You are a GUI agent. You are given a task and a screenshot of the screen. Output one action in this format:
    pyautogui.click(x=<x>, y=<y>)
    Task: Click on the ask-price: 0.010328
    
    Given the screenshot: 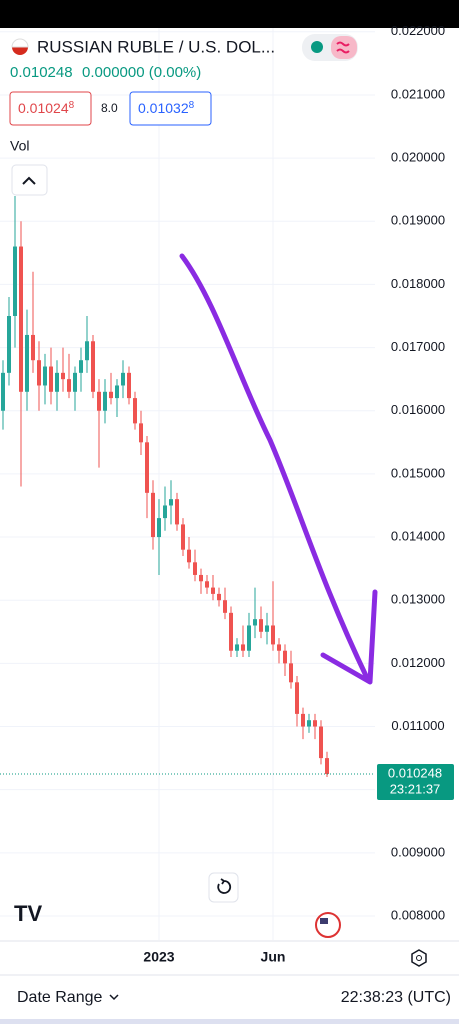 What is the action you would take?
    pyautogui.click(x=166, y=108)
    